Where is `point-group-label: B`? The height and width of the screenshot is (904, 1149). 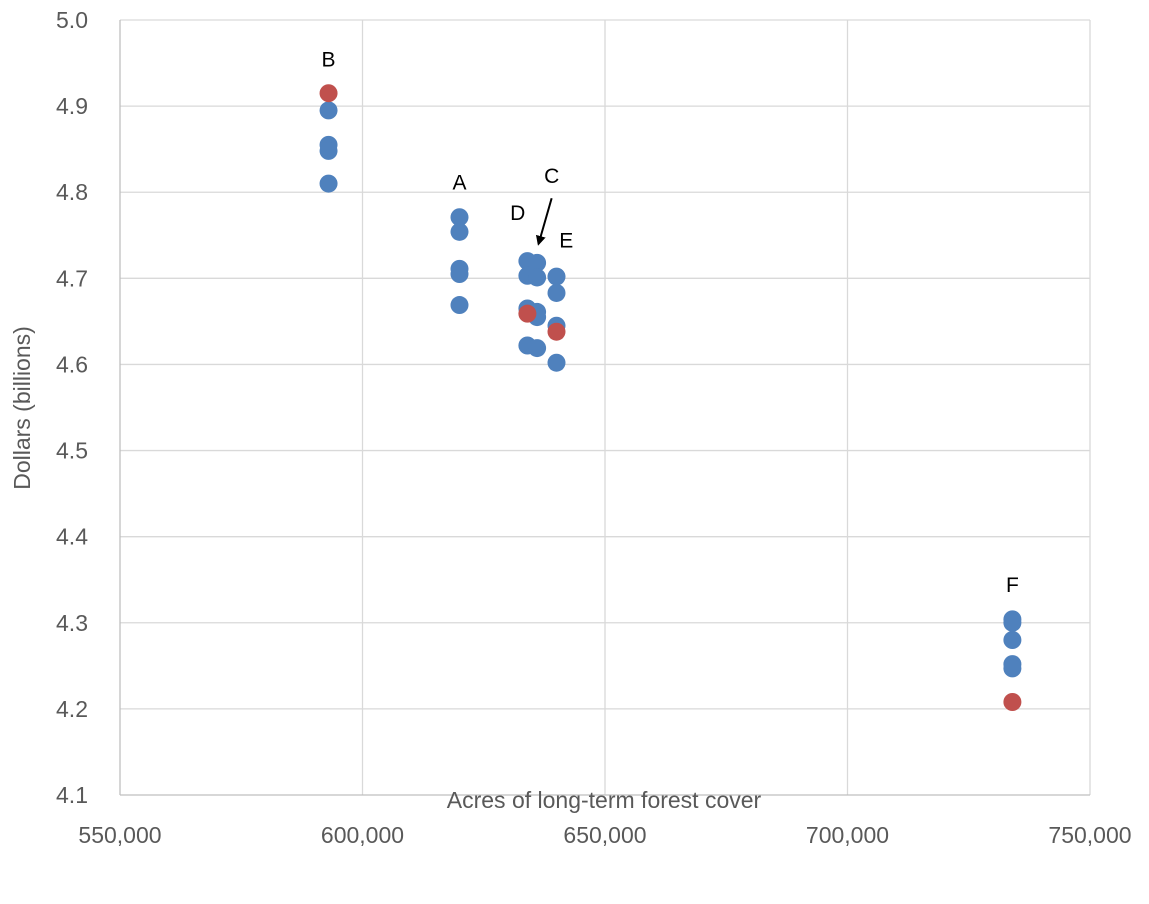 point-group-label: B is located at coordinates (329, 60).